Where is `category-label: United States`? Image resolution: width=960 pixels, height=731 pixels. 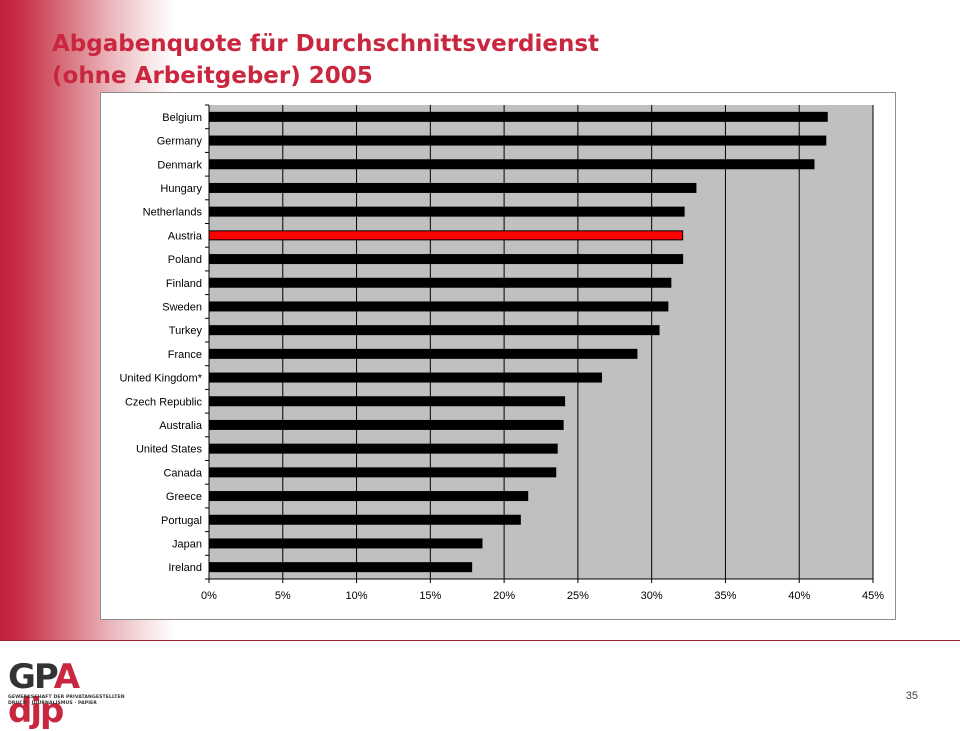
category-label: United States is located at coordinates (169, 450).